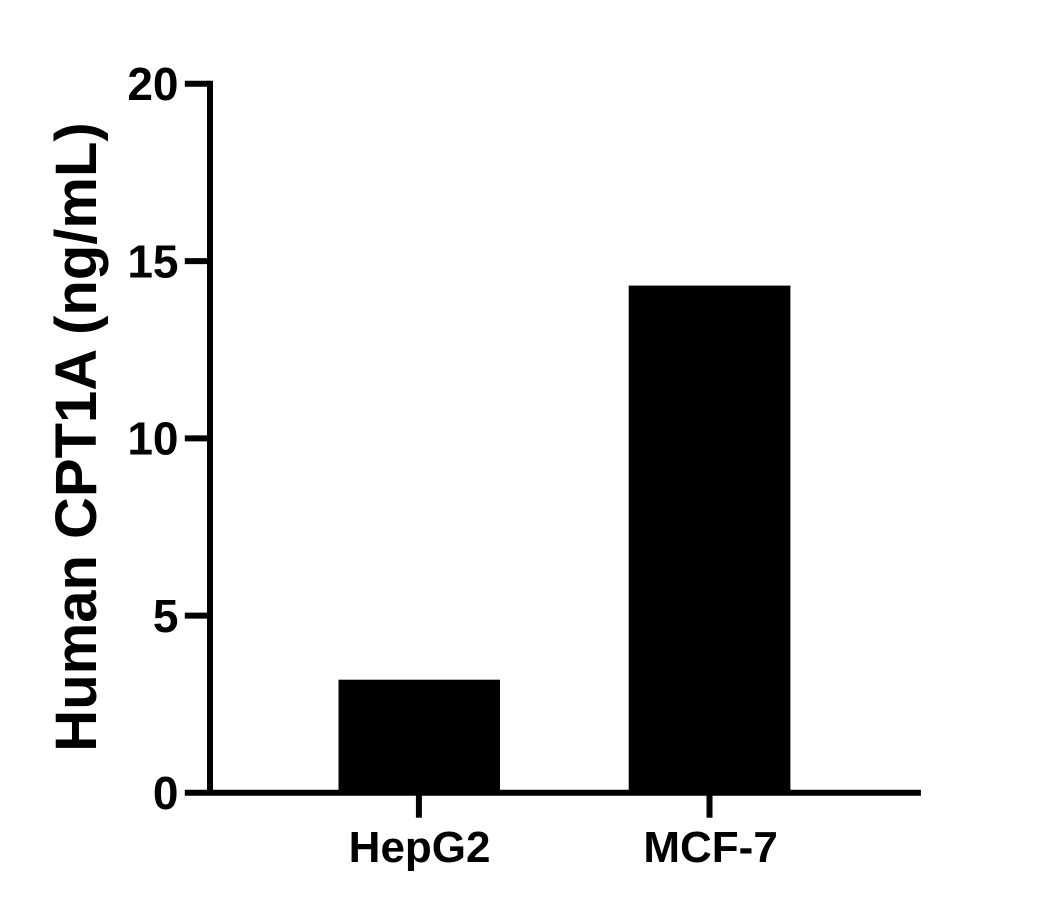 Image resolution: width=1057 pixels, height=909 pixels. What do you see at coordinates (166, 616) in the screenshot?
I see `svg-text: 5` at bounding box center [166, 616].